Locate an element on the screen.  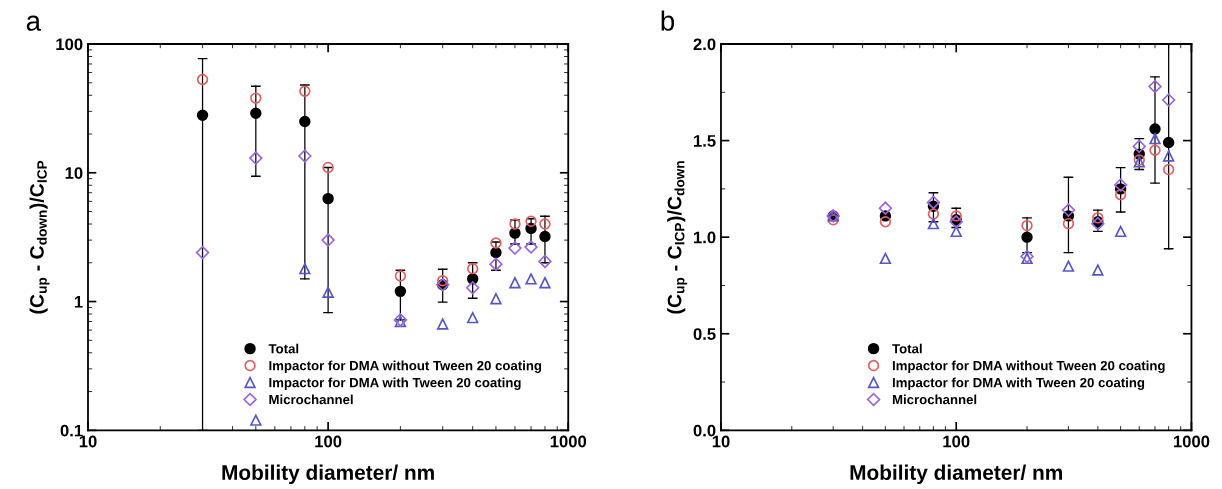
y-tick-label: 2.0 is located at coordinates (704, 44).